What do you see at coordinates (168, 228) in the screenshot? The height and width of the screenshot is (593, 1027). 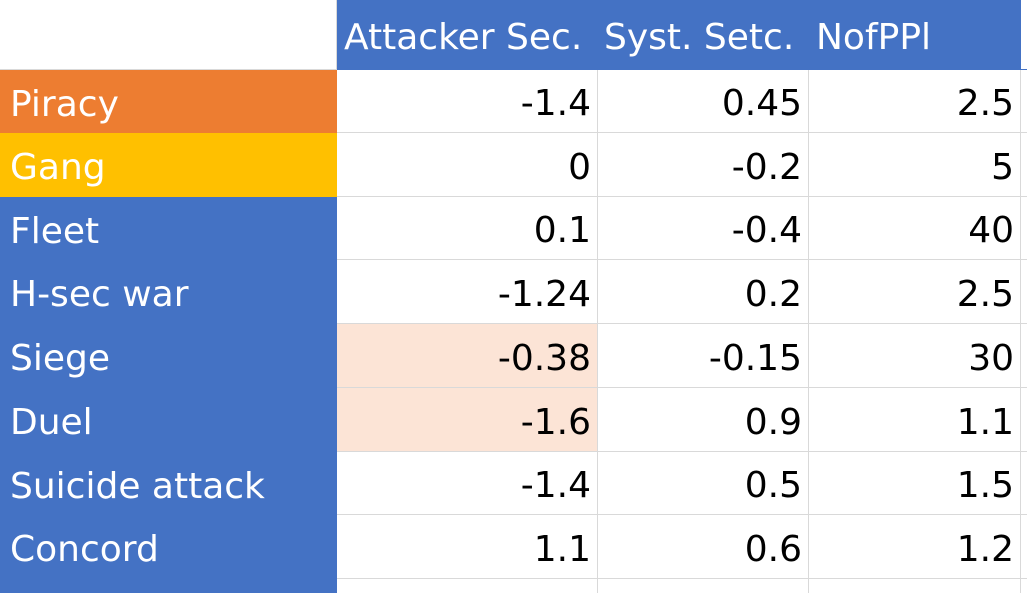 I see `row-label-fleet: Fleet` at bounding box center [168, 228].